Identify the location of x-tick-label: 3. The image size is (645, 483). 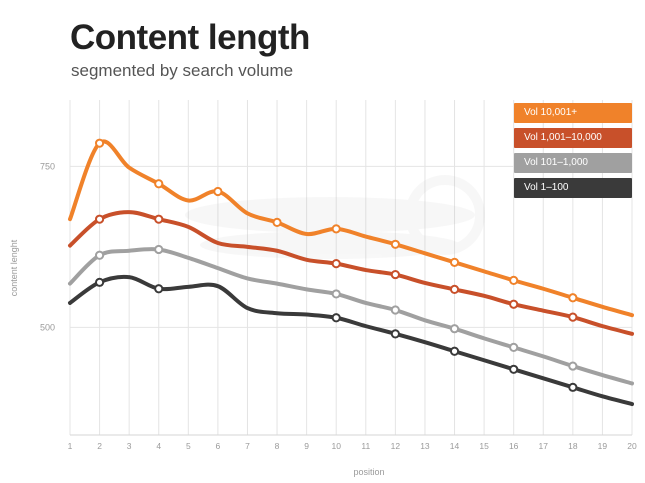
(129, 446).